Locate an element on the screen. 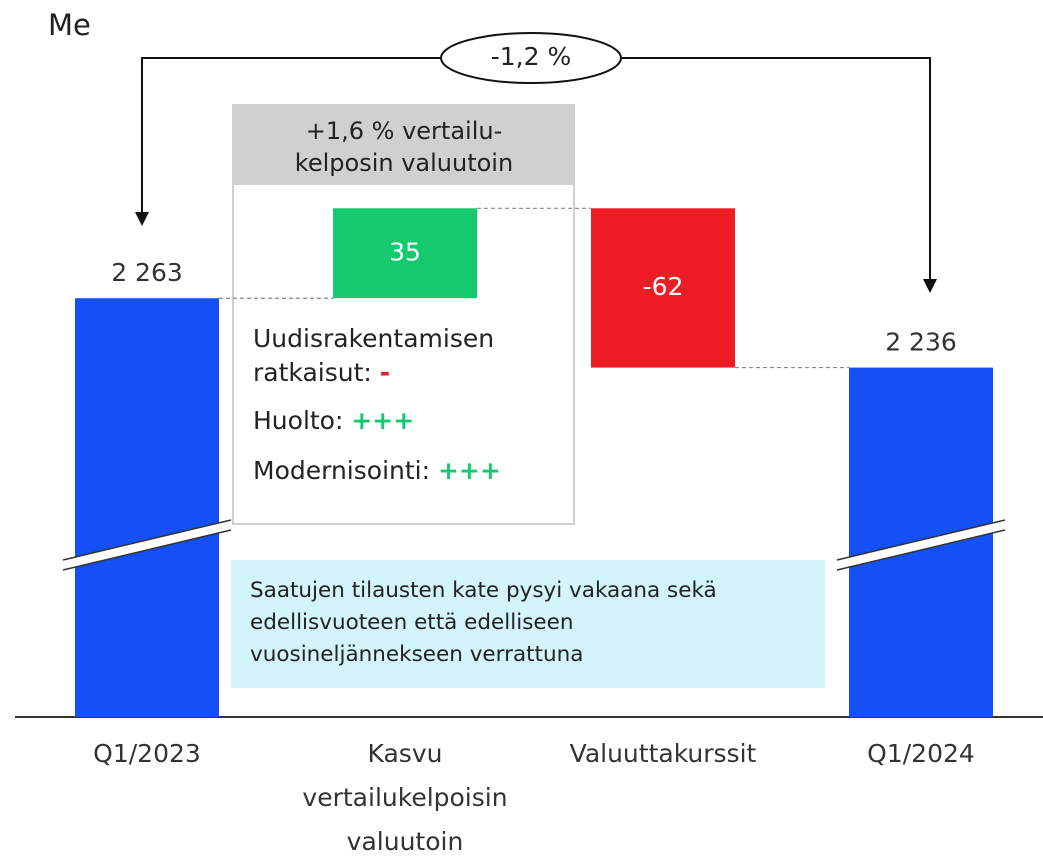 Image resolution: width=1043 pixels, height=859 pixels. annotation-ellipse is located at coordinates (531, 58).